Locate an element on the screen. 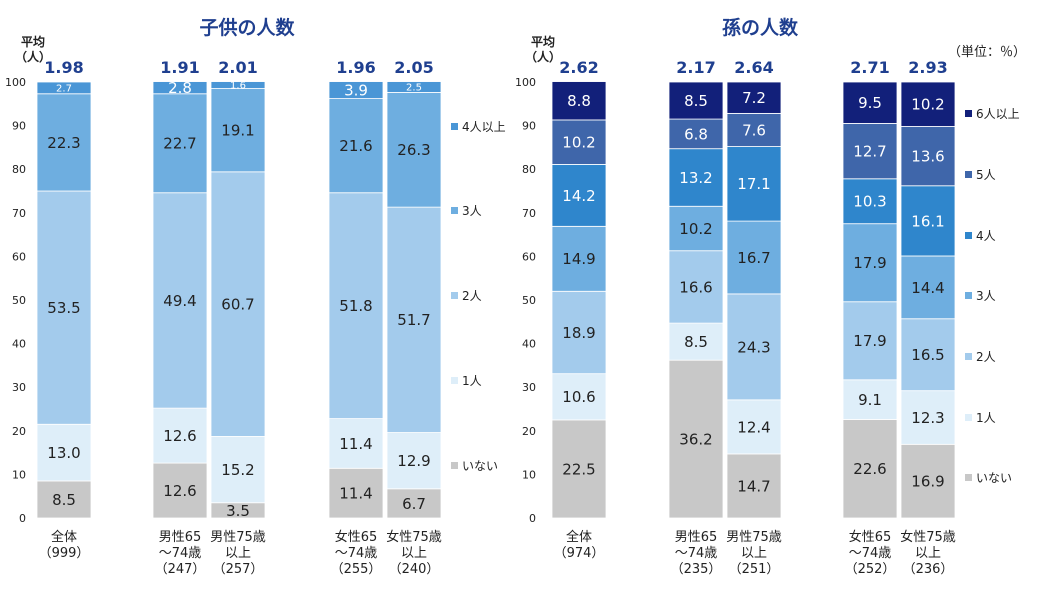 The image size is (1040, 612). chart1-y-tick-label: 10 is located at coordinates (19, 474).